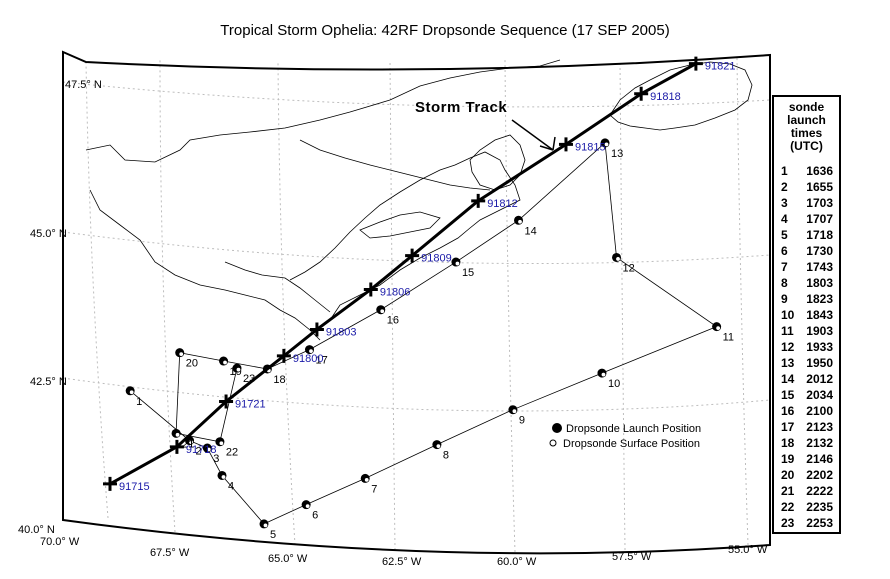 The image size is (890, 579). Describe the element at coordinates (315, 516) in the screenshot. I see `dropsonde-number-label: 6` at that location.